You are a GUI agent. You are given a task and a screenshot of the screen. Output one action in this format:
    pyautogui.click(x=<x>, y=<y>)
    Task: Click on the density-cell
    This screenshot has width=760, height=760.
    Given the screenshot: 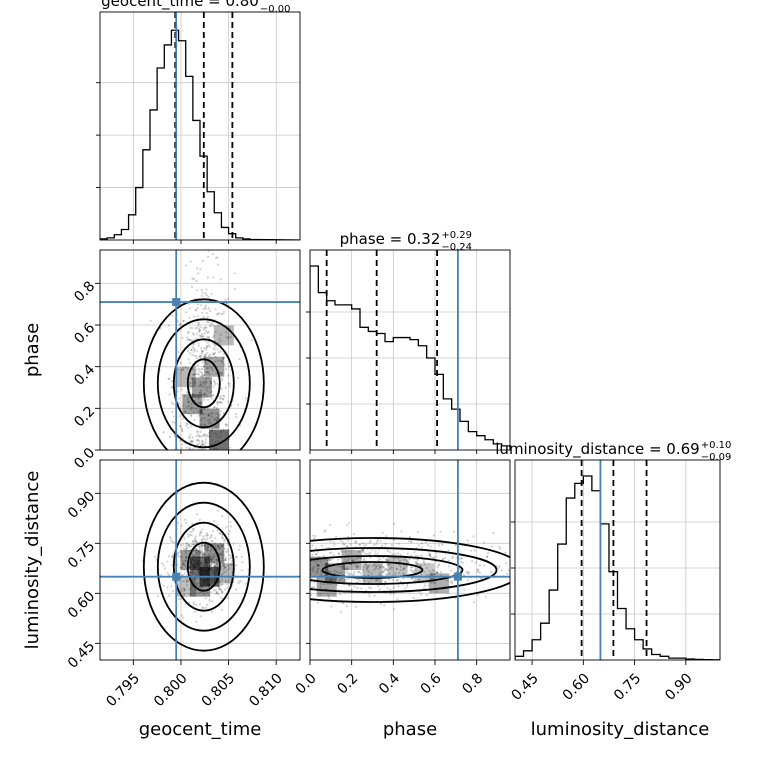 What is the action you would take?
    pyautogui.click(x=223, y=573)
    